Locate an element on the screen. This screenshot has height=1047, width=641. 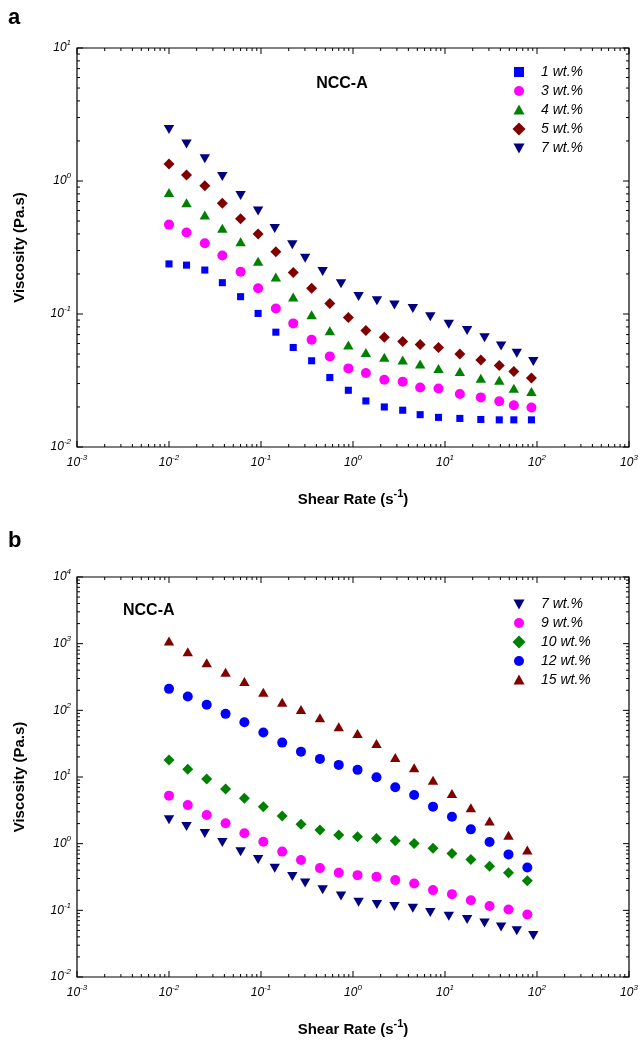
legend-label: 9 wt.% is located at coordinates (562, 621).